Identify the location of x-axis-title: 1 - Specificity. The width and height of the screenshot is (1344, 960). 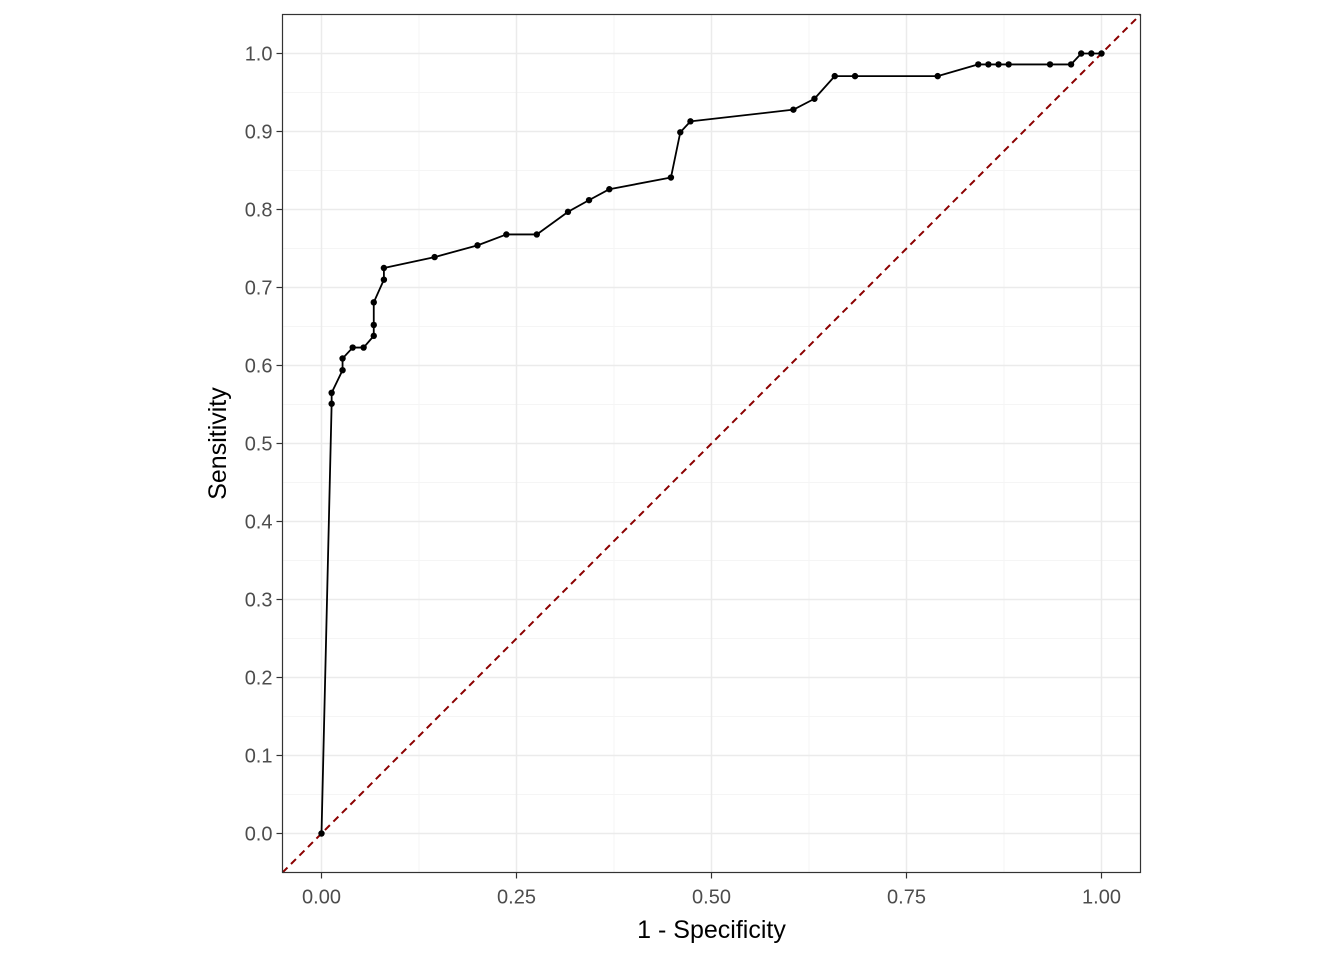
(711, 930).